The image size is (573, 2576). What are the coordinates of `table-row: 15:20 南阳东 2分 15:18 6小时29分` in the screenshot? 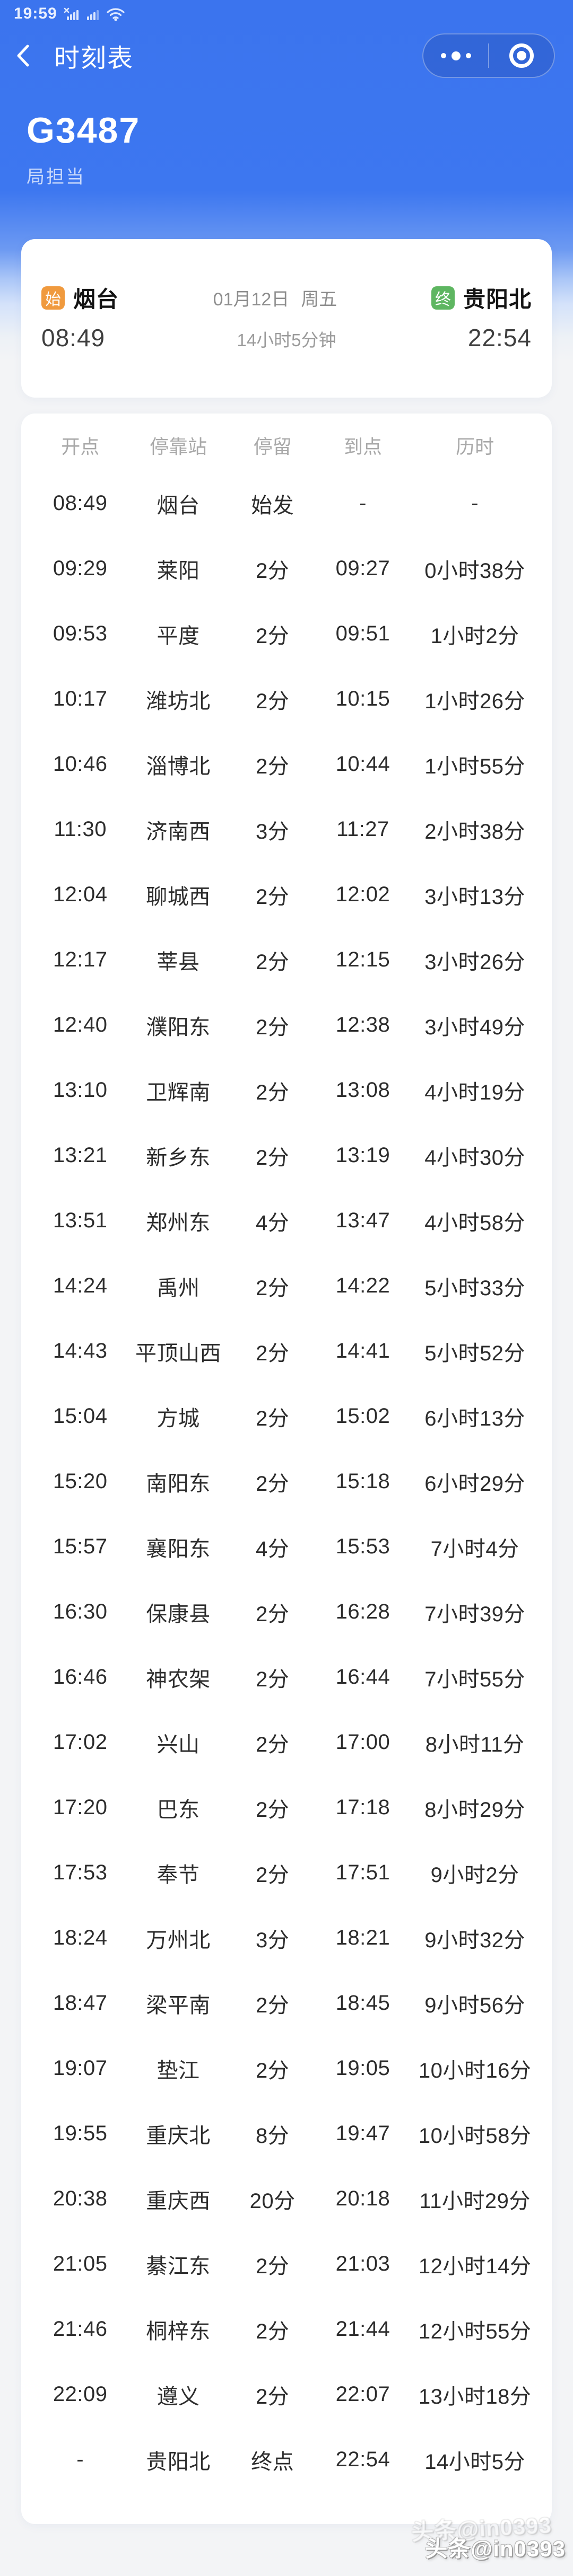 It's located at (286, 1481).